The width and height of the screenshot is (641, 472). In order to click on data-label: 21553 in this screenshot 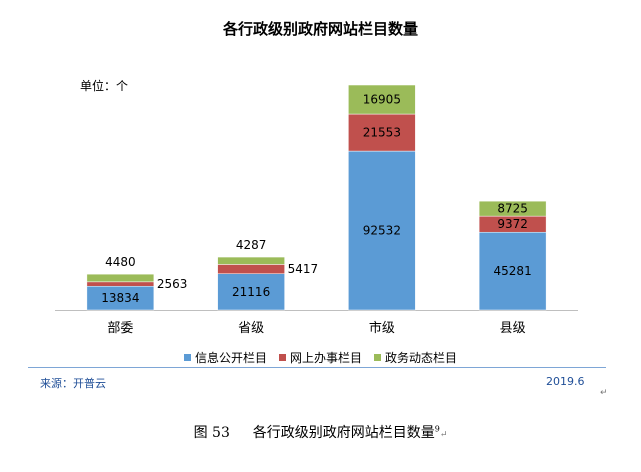, I will do `click(382, 133)`.